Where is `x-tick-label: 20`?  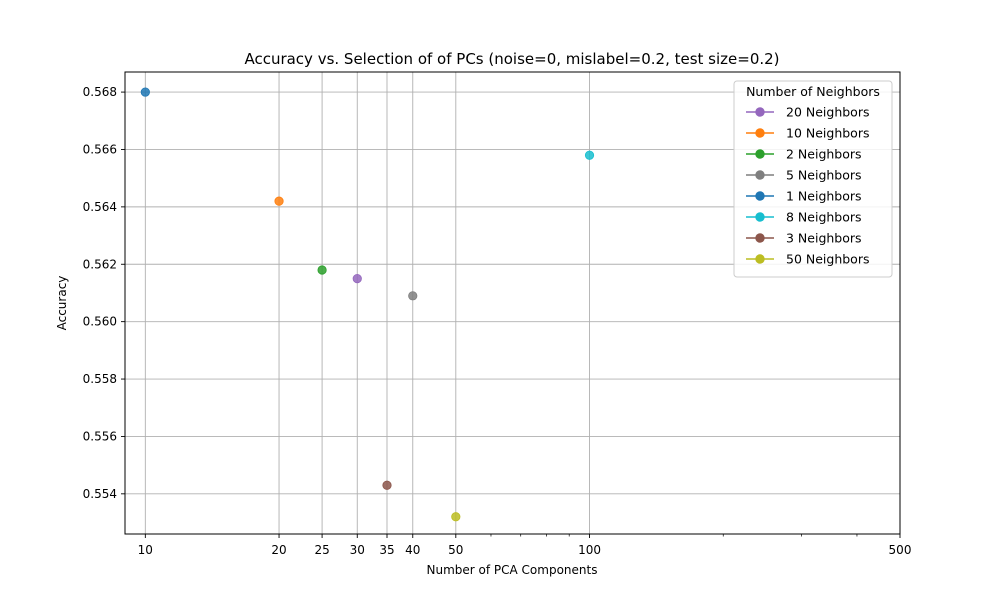
x-tick-label: 20 is located at coordinates (278, 550).